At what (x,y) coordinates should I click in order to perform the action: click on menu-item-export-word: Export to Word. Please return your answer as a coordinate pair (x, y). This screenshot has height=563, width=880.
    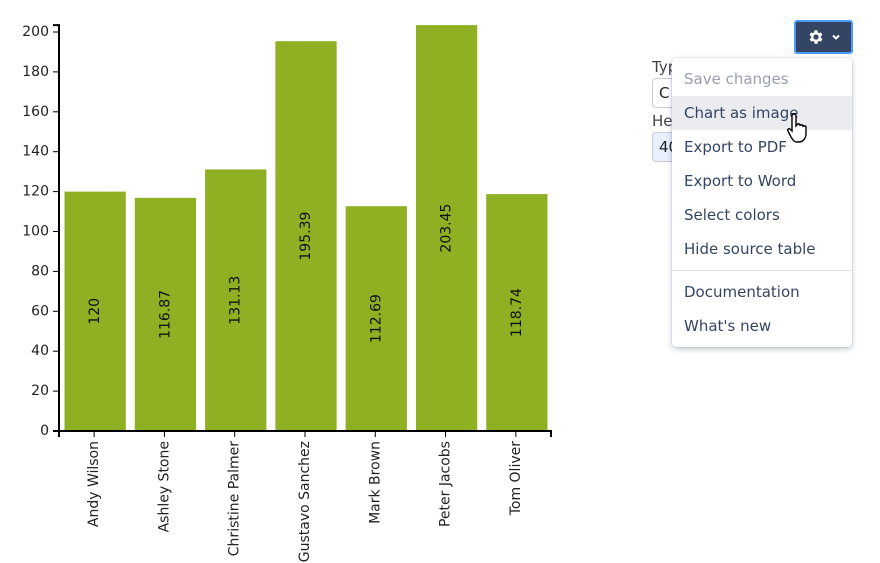
    Looking at the image, I should click on (740, 181).